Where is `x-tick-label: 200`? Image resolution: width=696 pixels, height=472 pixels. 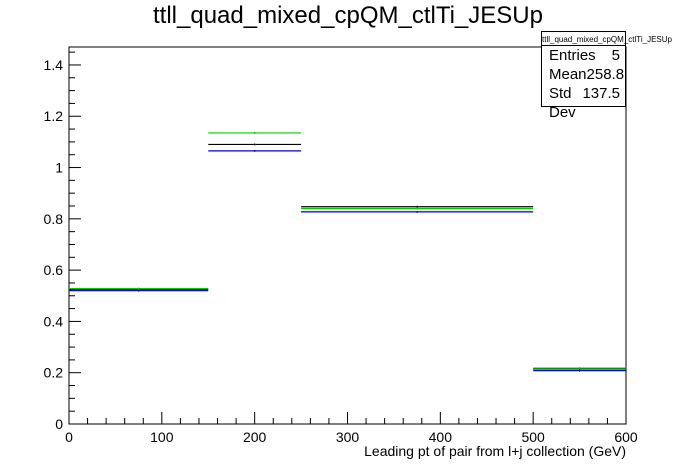 x-tick-label: 200 is located at coordinates (255, 437).